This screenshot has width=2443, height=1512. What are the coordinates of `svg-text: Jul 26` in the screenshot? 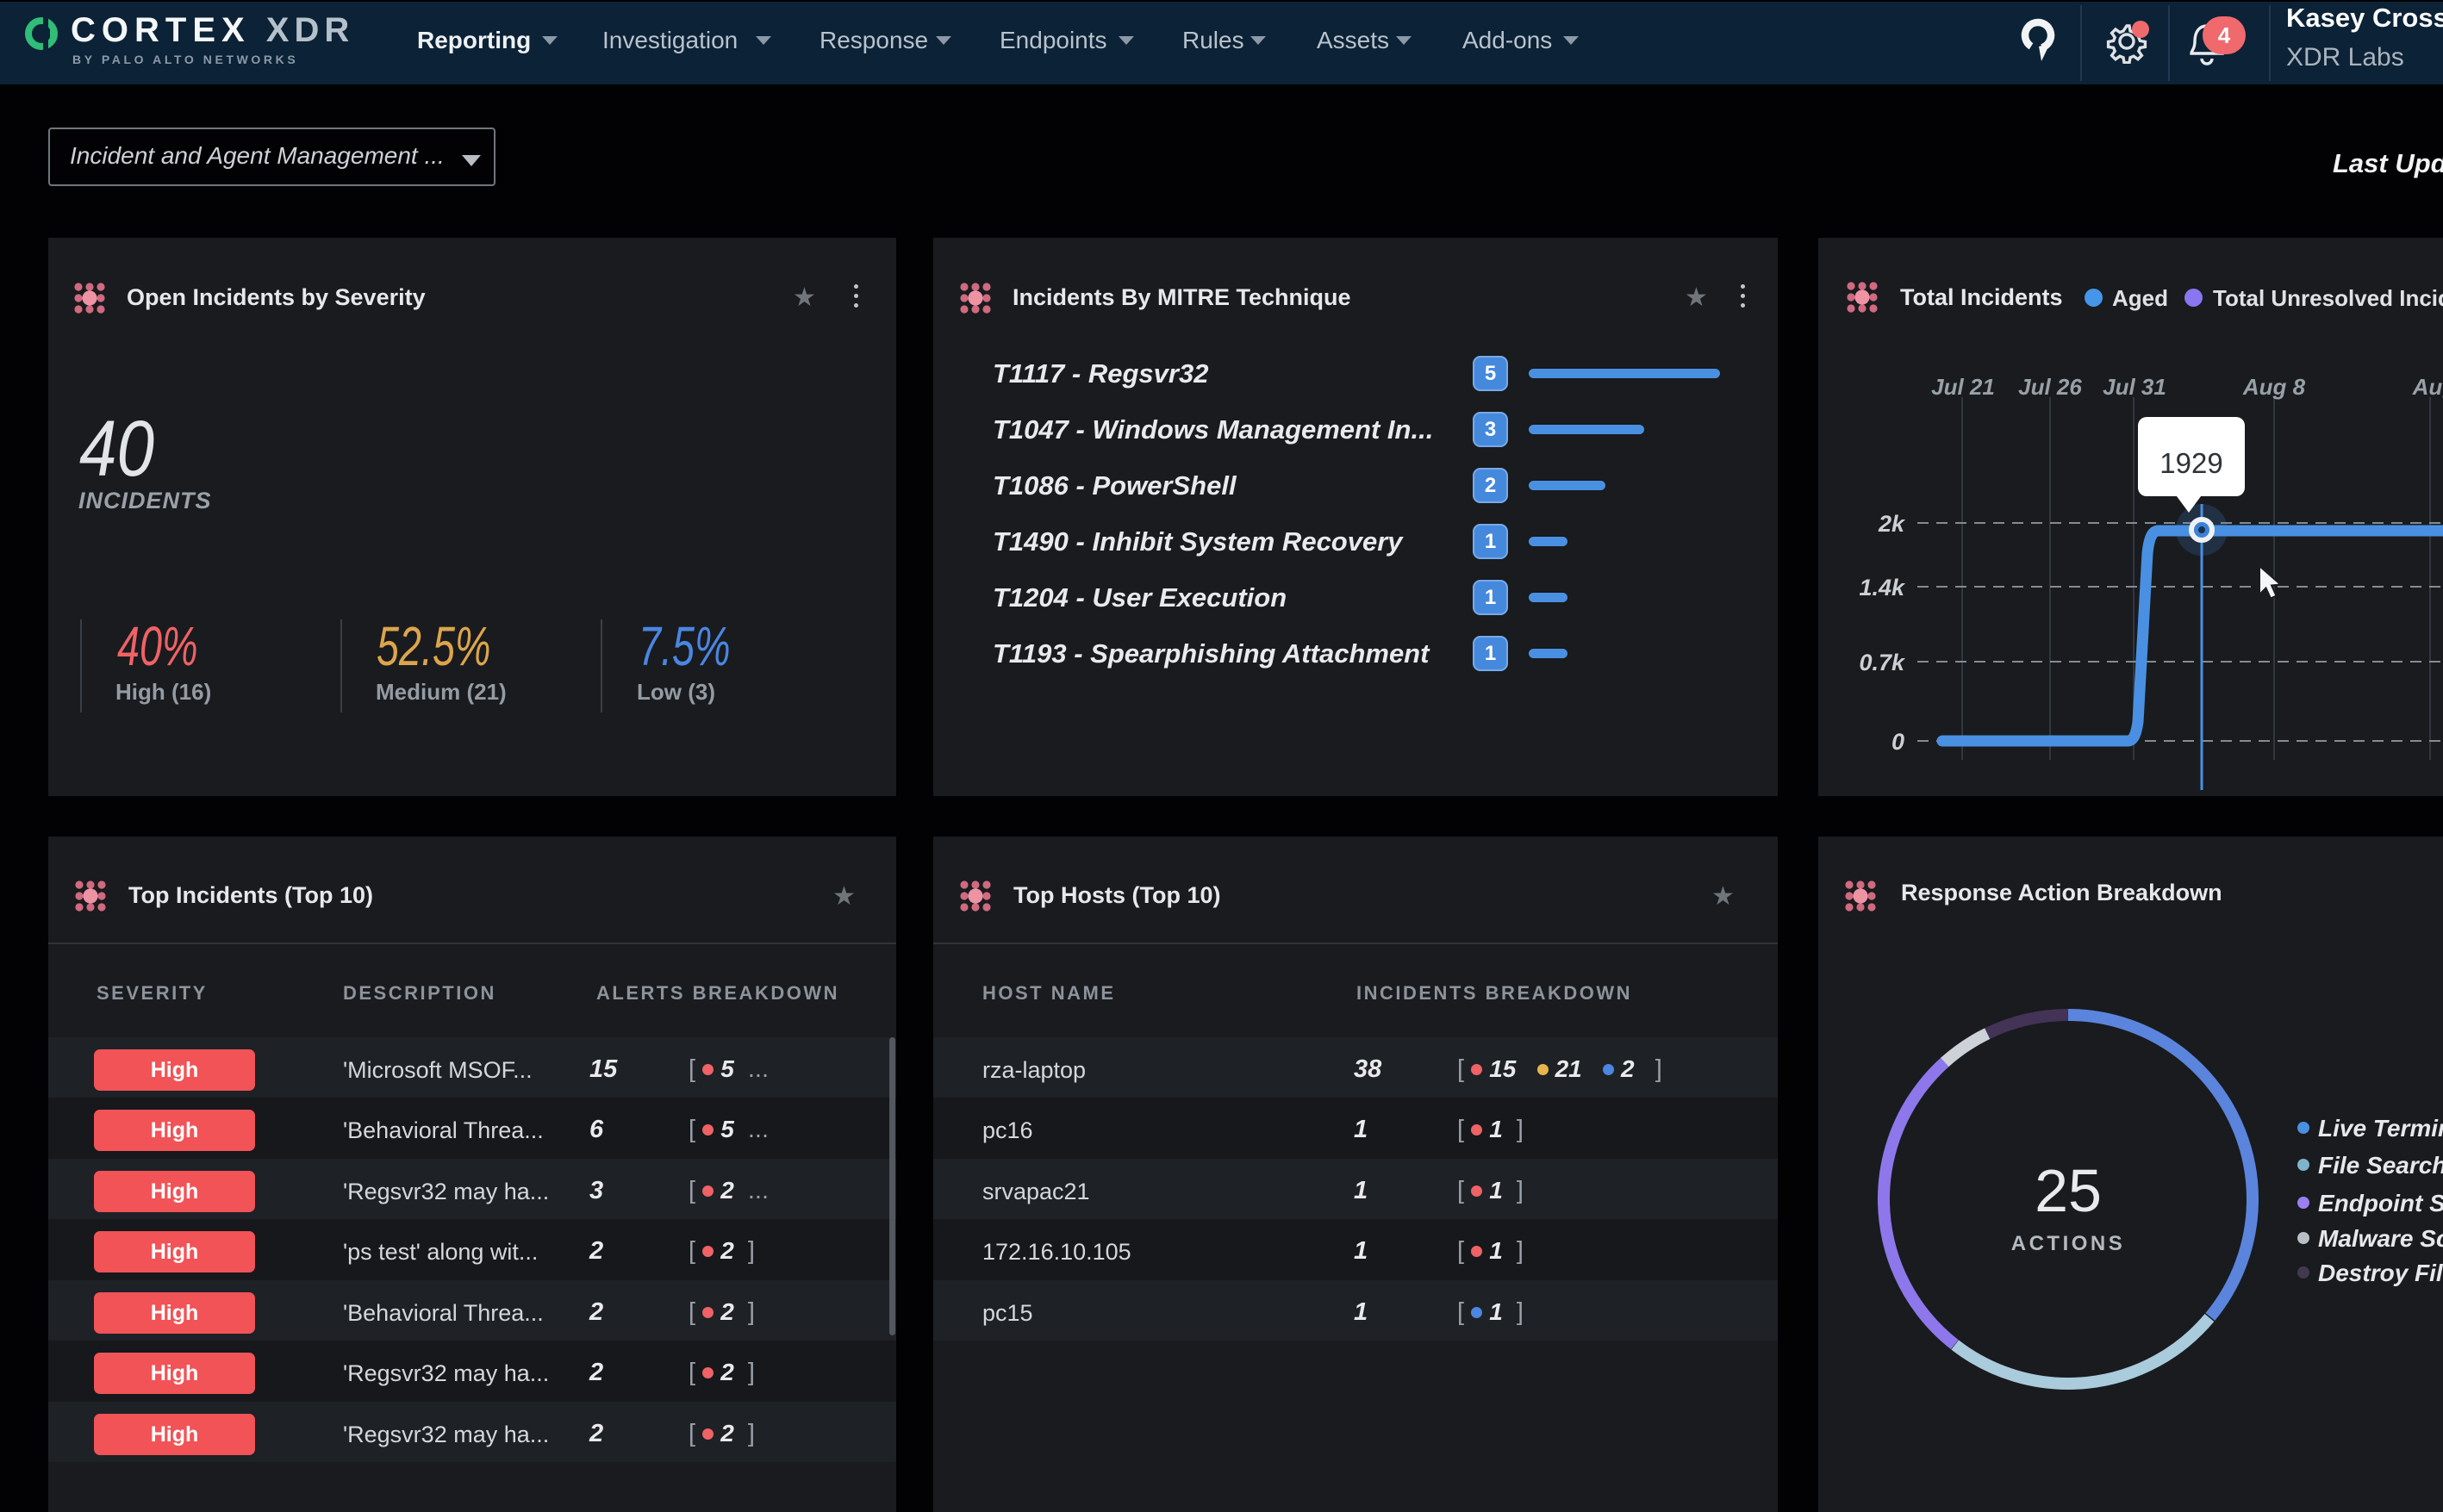 It's located at (2050, 387).